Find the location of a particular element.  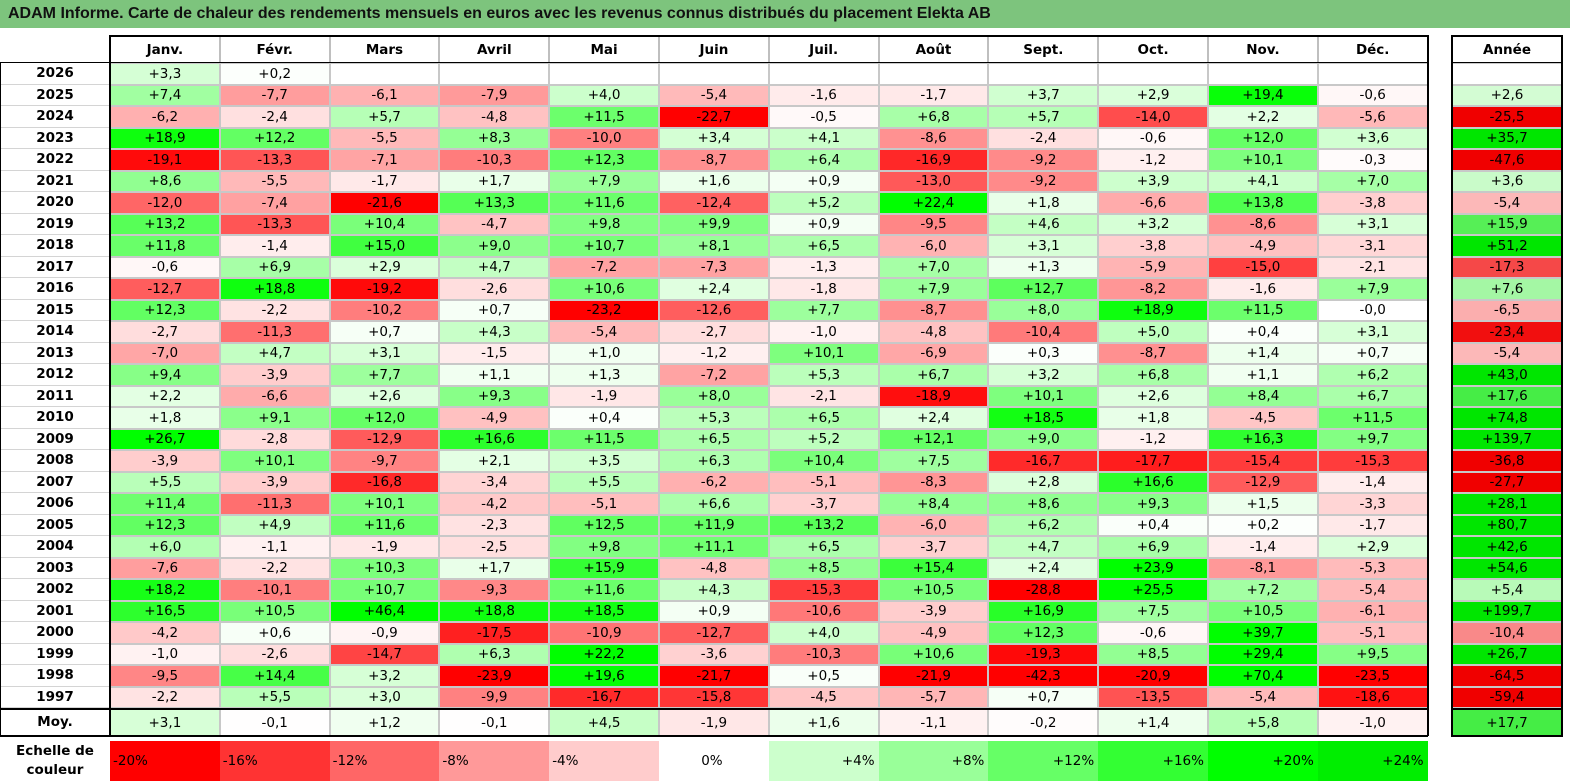

month-header: Août is located at coordinates (933, 49).